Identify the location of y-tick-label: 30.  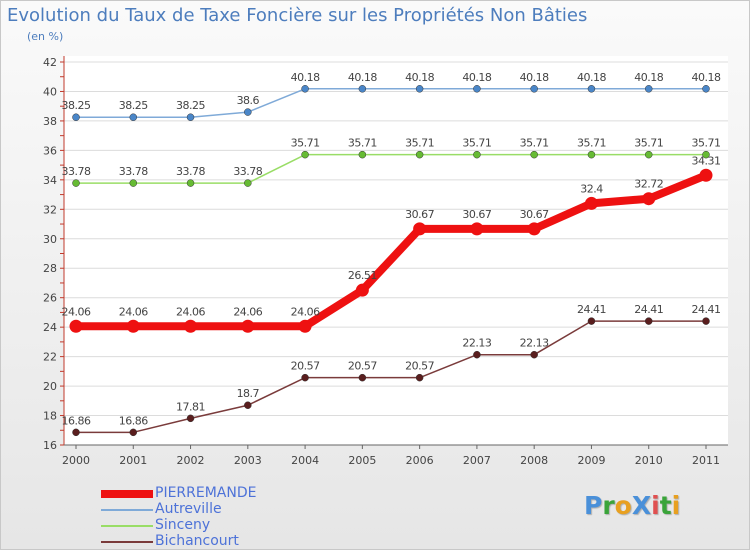
(50, 239).